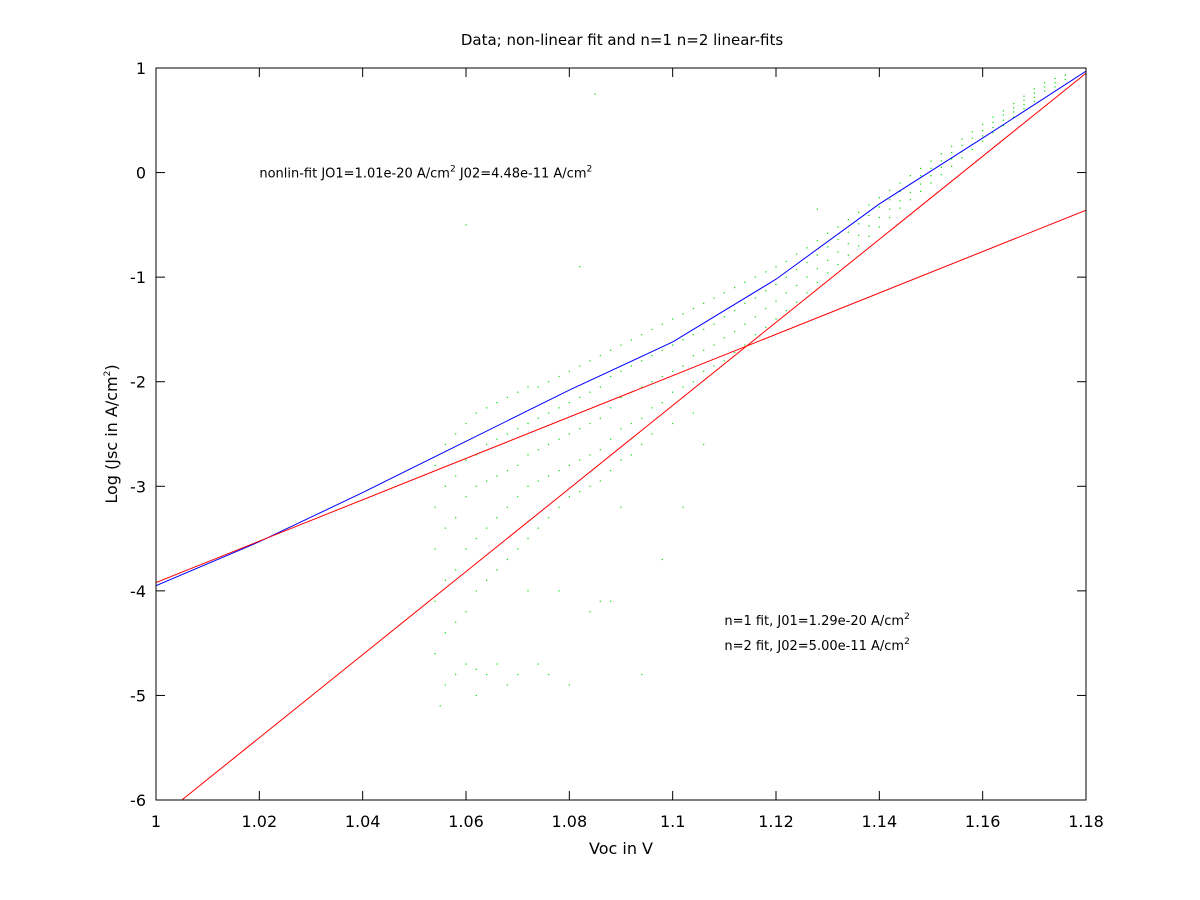 Image resolution: width=1200 pixels, height=900 pixels. Describe the element at coordinates (260, 821) in the screenshot. I see `x-tick-label: 1.02` at that location.